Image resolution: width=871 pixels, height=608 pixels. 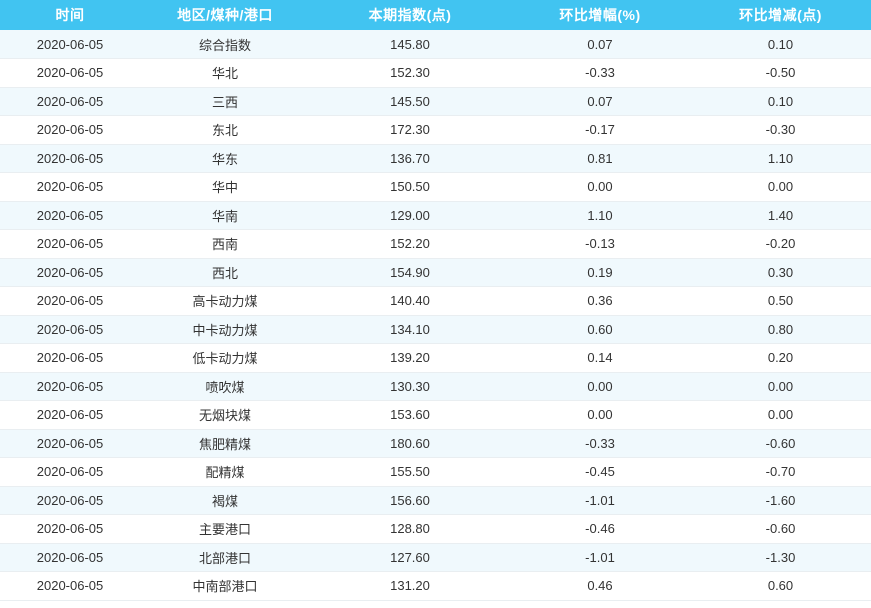 I want to click on cell-index: 180.60, so click(x=410, y=443).